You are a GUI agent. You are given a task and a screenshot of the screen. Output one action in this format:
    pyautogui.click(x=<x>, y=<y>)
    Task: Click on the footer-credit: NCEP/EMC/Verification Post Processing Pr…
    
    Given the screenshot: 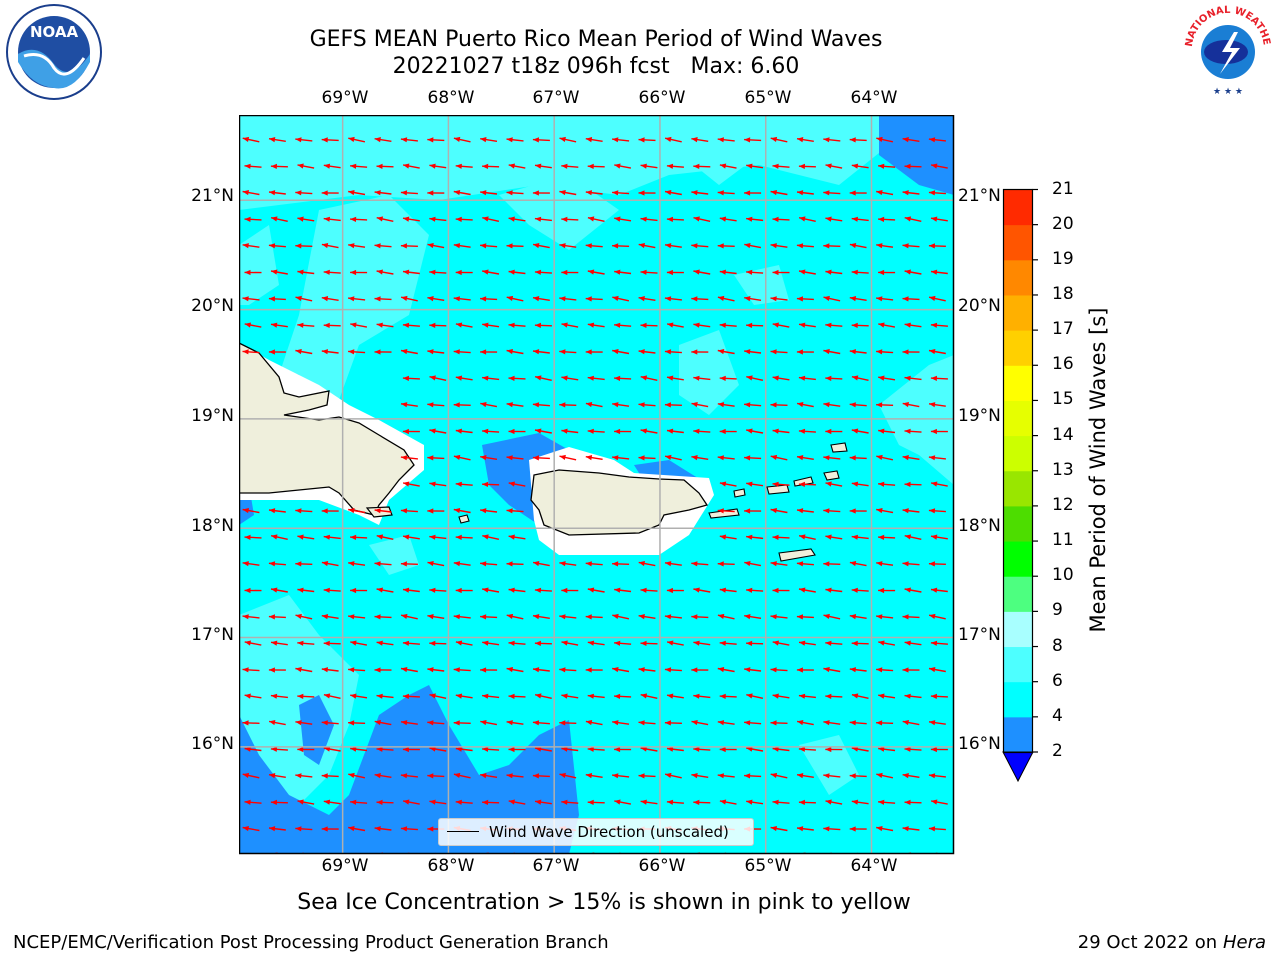 What is the action you would take?
    pyautogui.click(x=311, y=942)
    